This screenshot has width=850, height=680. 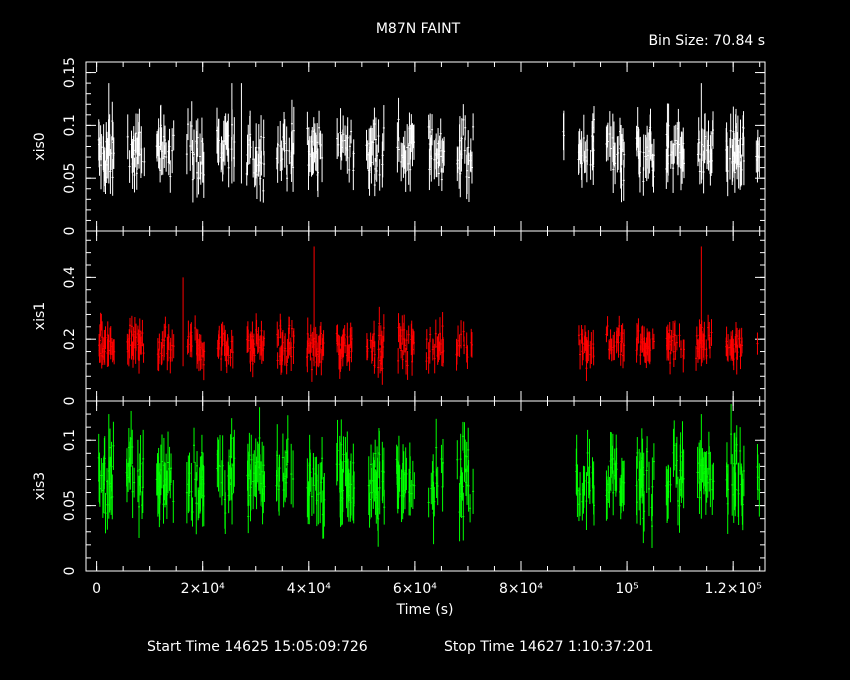 What do you see at coordinates (257, 647) in the screenshot?
I see `start-time-label: Start Time 14625 15:05:09:726` at bounding box center [257, 647].